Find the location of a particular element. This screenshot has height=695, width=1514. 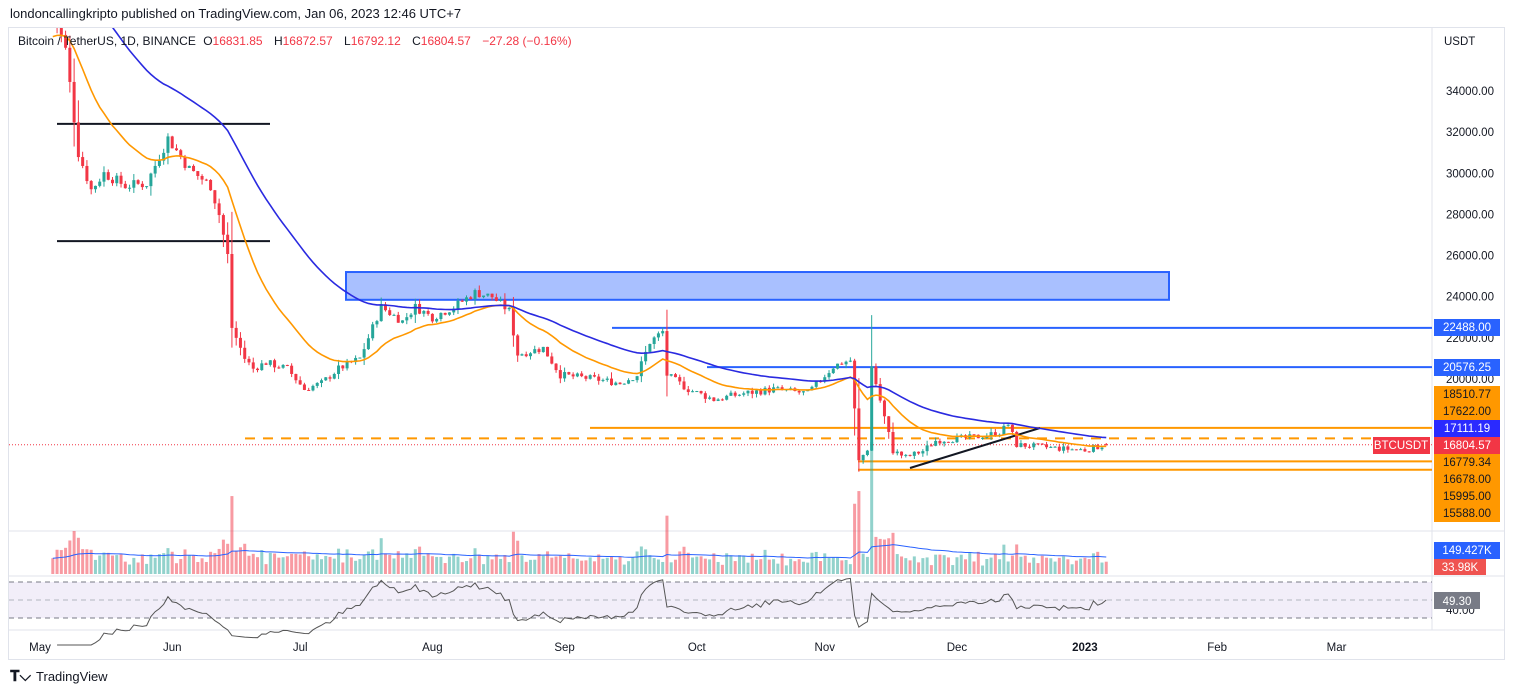

time-tick: Jun is located at coordinates (172, 648).